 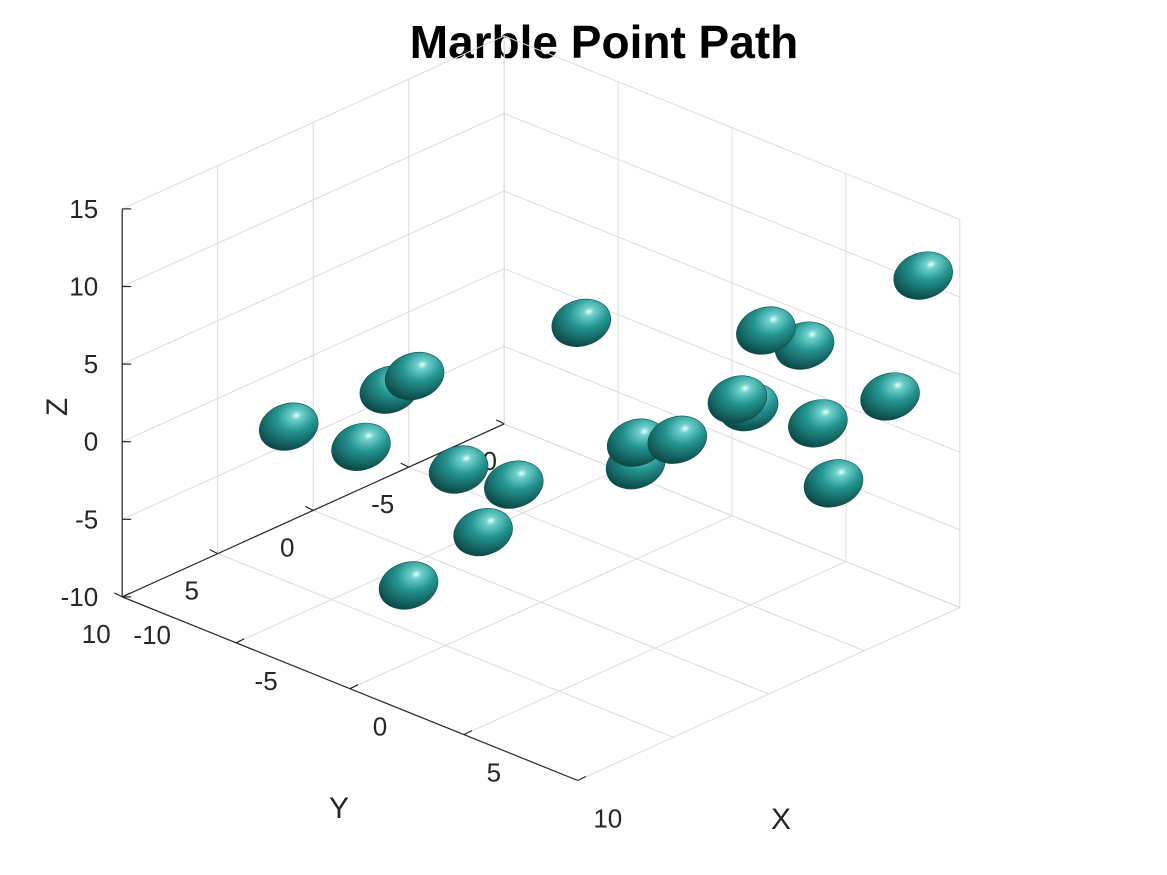 What do you see at coordinates (83, 209) in the screenshot?
I see `z-tick-label: 15` at bounding box center [83, 209].